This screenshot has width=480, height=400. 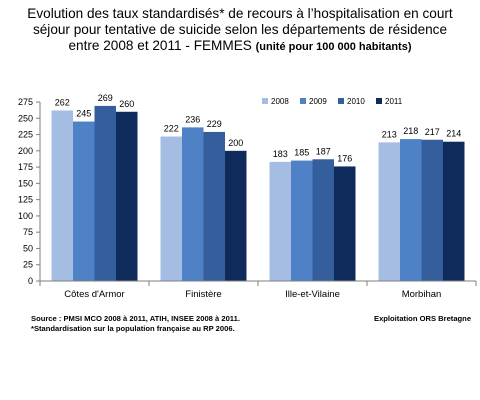 I want to click on legend-label: 2008, so click(x=280, y=101).